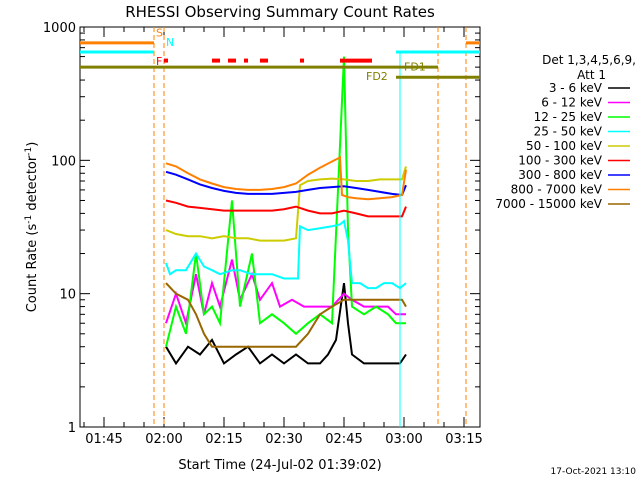 This screenshot has width=640, height=480. Describe the element at coordinates (568, 132) in the screenshot. I see `legend-label-3: 25 - 50 keV` at that location.